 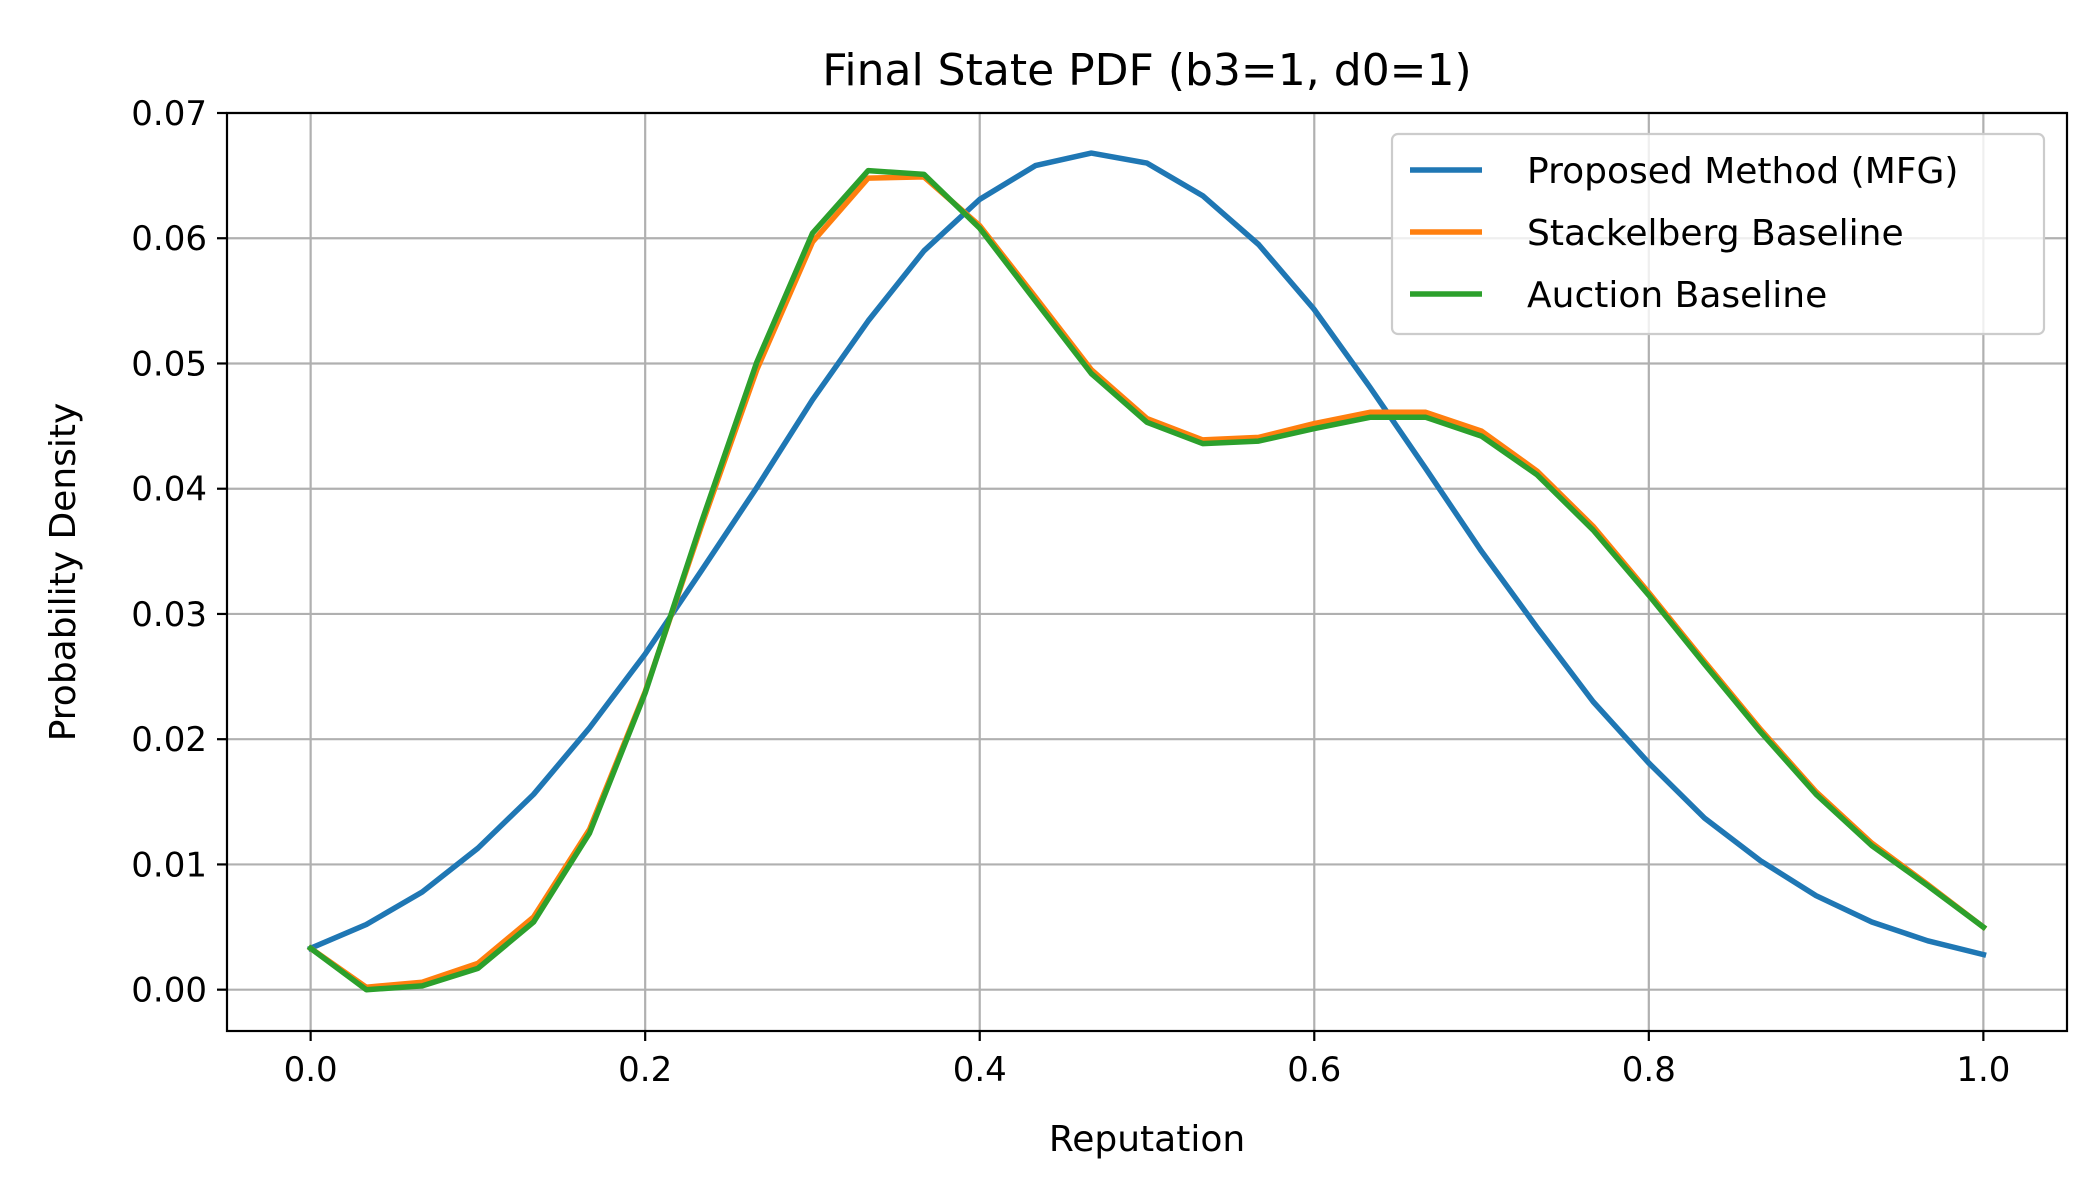 I want to click on y-axis-label: Probability Density, so click(x=63, y=572).